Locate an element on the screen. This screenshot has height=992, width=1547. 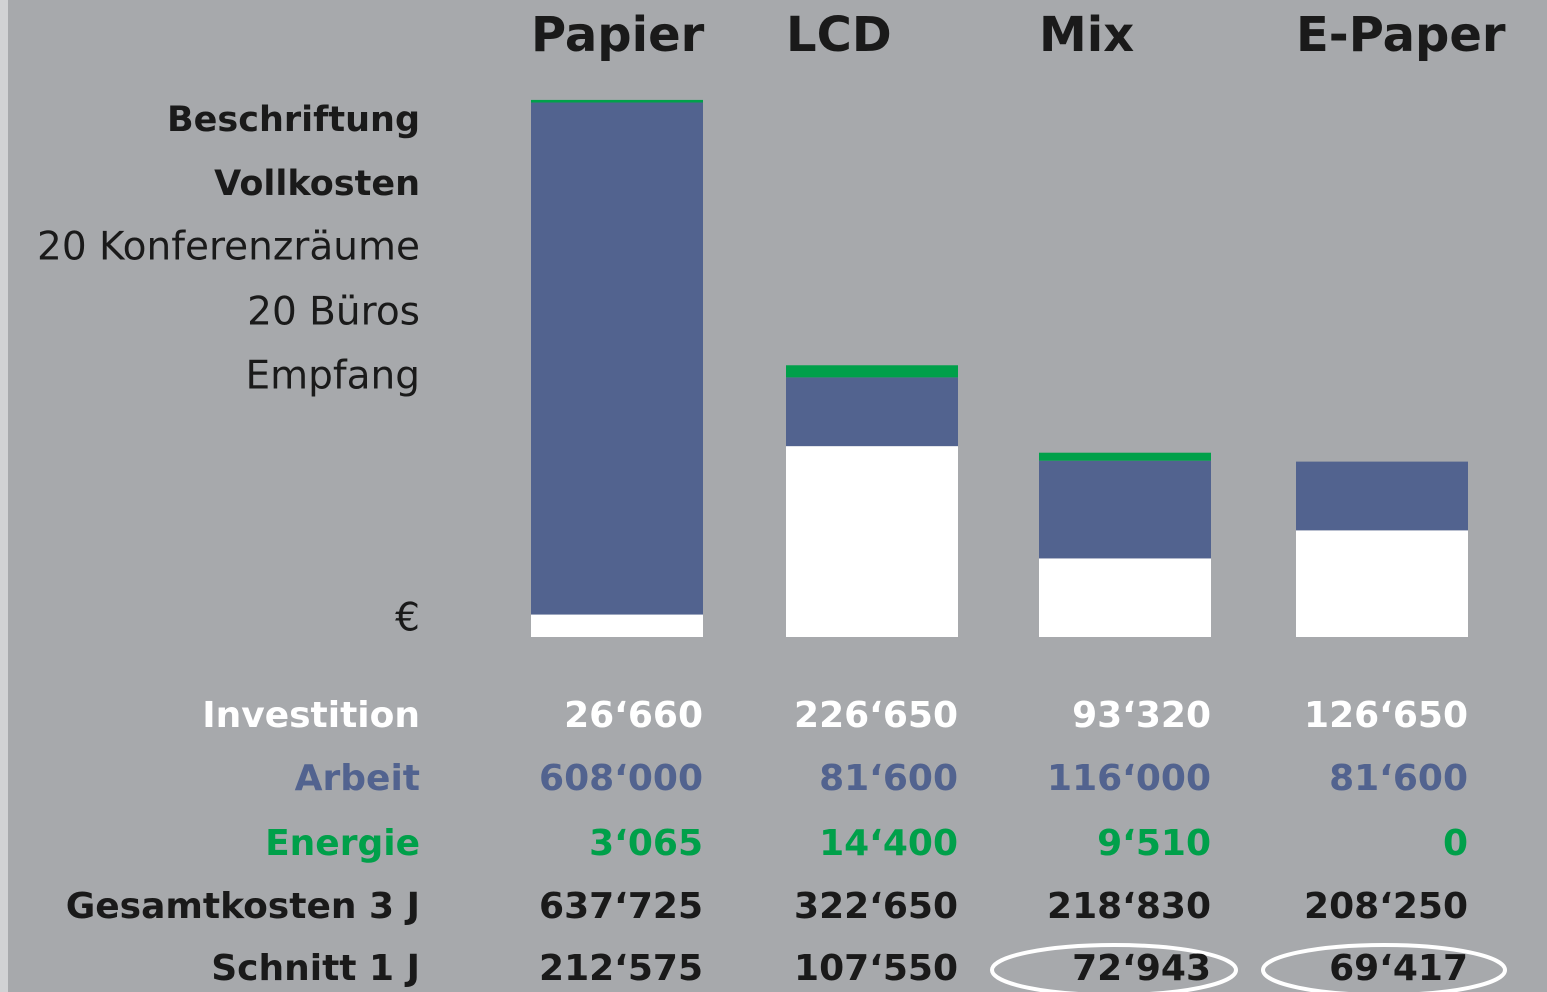
value-label: 69‘417 is located at coordinates (1398, 968).